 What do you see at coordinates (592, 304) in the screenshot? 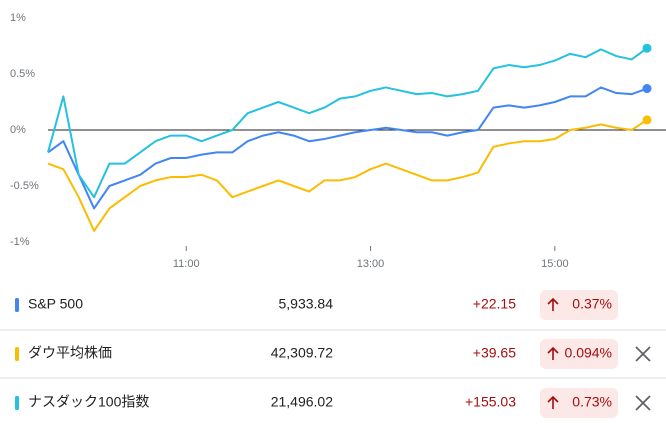
I see `percent-change: 0.37%` at bounding box center [592, 304].